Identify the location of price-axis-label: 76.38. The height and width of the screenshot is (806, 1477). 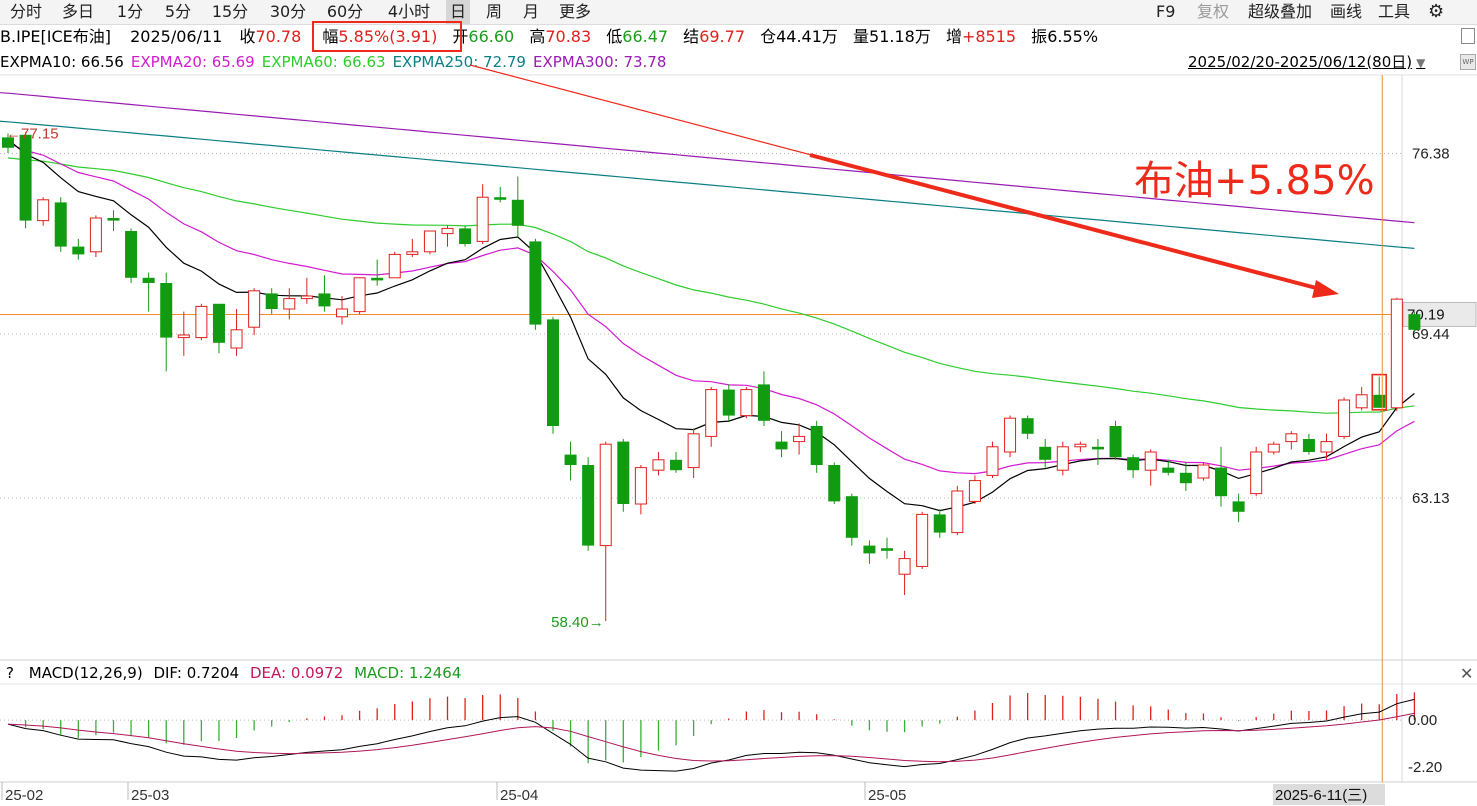
(1431, 154).